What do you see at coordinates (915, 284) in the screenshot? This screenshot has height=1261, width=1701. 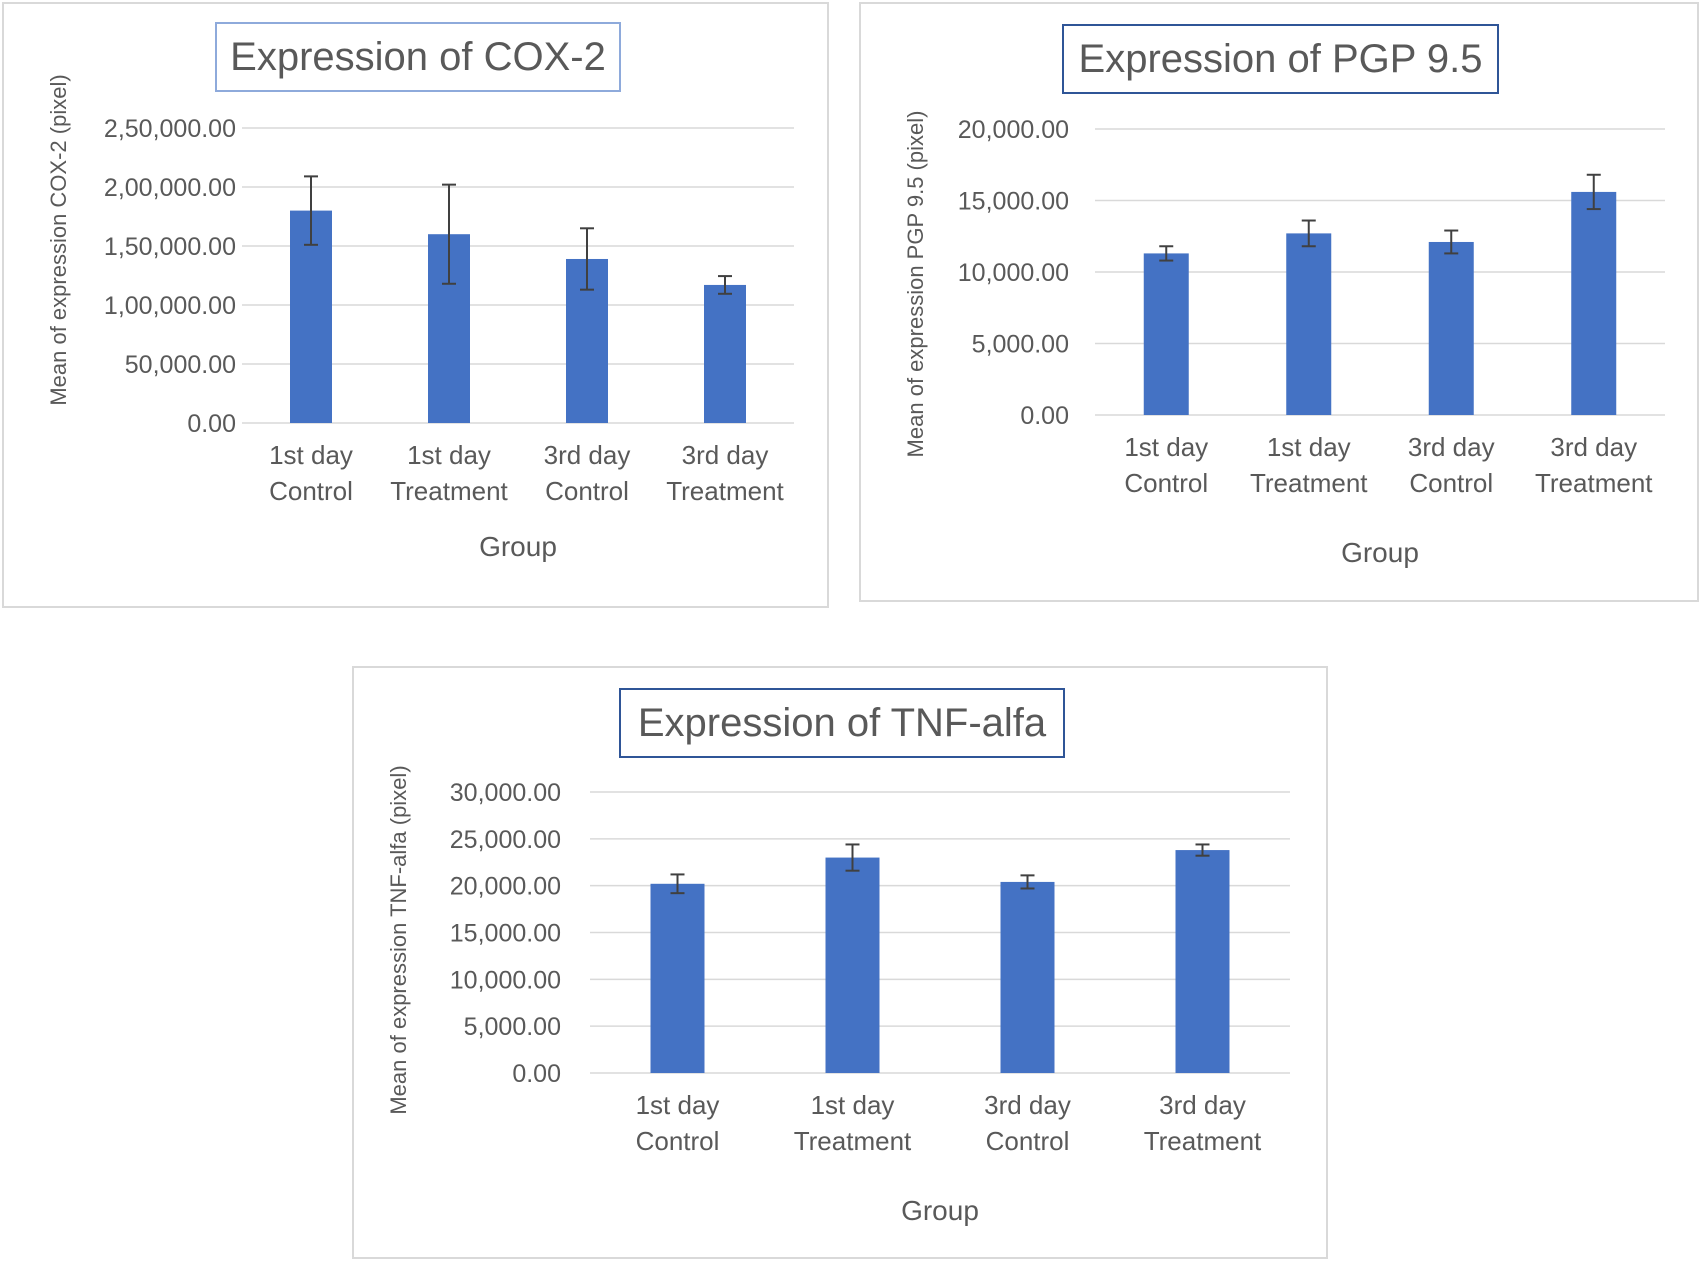 I see `y-axis-title: Mean of expression PGP 9.5 (pixel)` at bounding box center [915, 284].